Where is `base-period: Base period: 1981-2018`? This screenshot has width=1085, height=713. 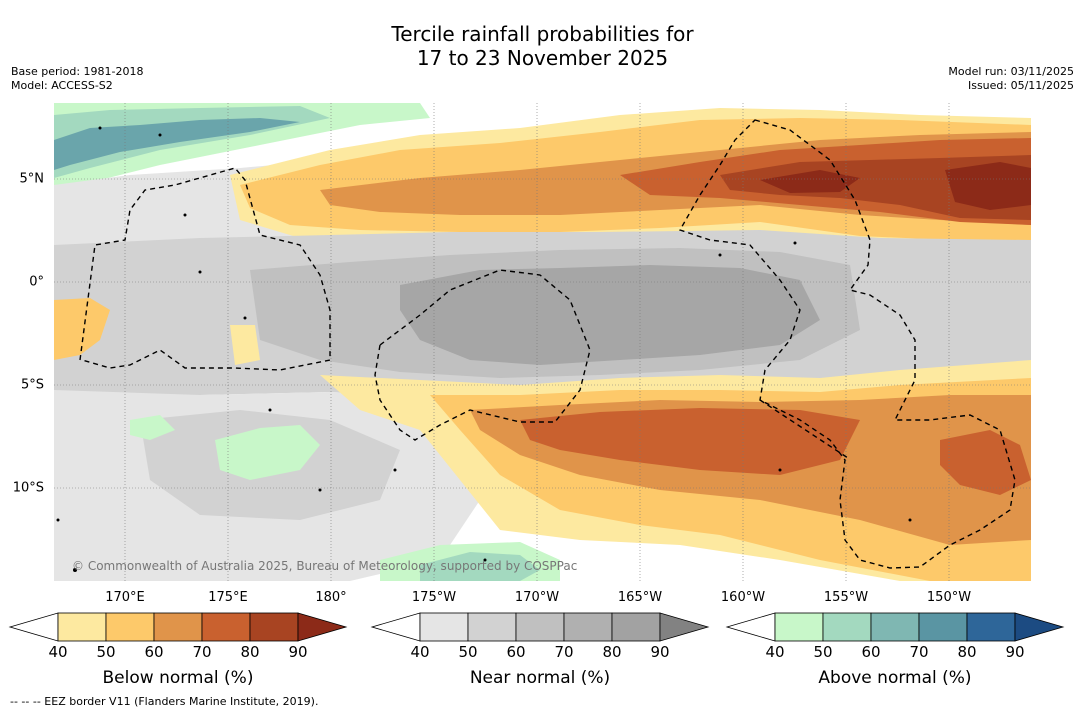
base-period: Base period: 1981-2018 is located at coordinates (77, 71).